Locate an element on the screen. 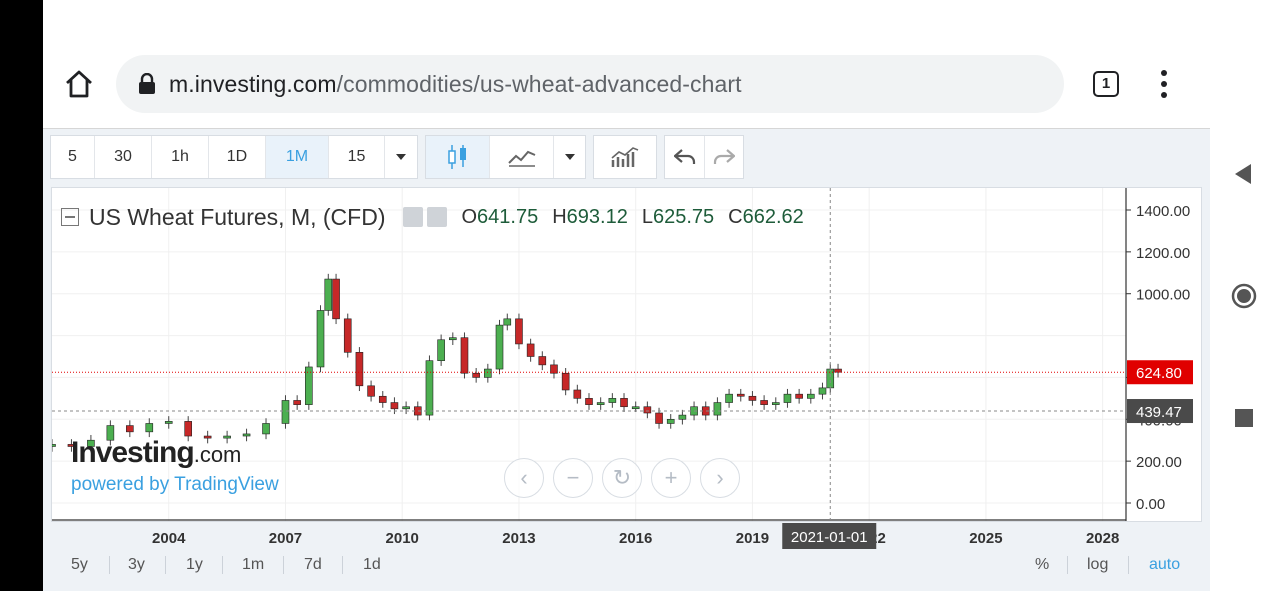 The height and width of the screenshot is (591, 1280). zoom-out-button: − is located at coordinates (573, 478).